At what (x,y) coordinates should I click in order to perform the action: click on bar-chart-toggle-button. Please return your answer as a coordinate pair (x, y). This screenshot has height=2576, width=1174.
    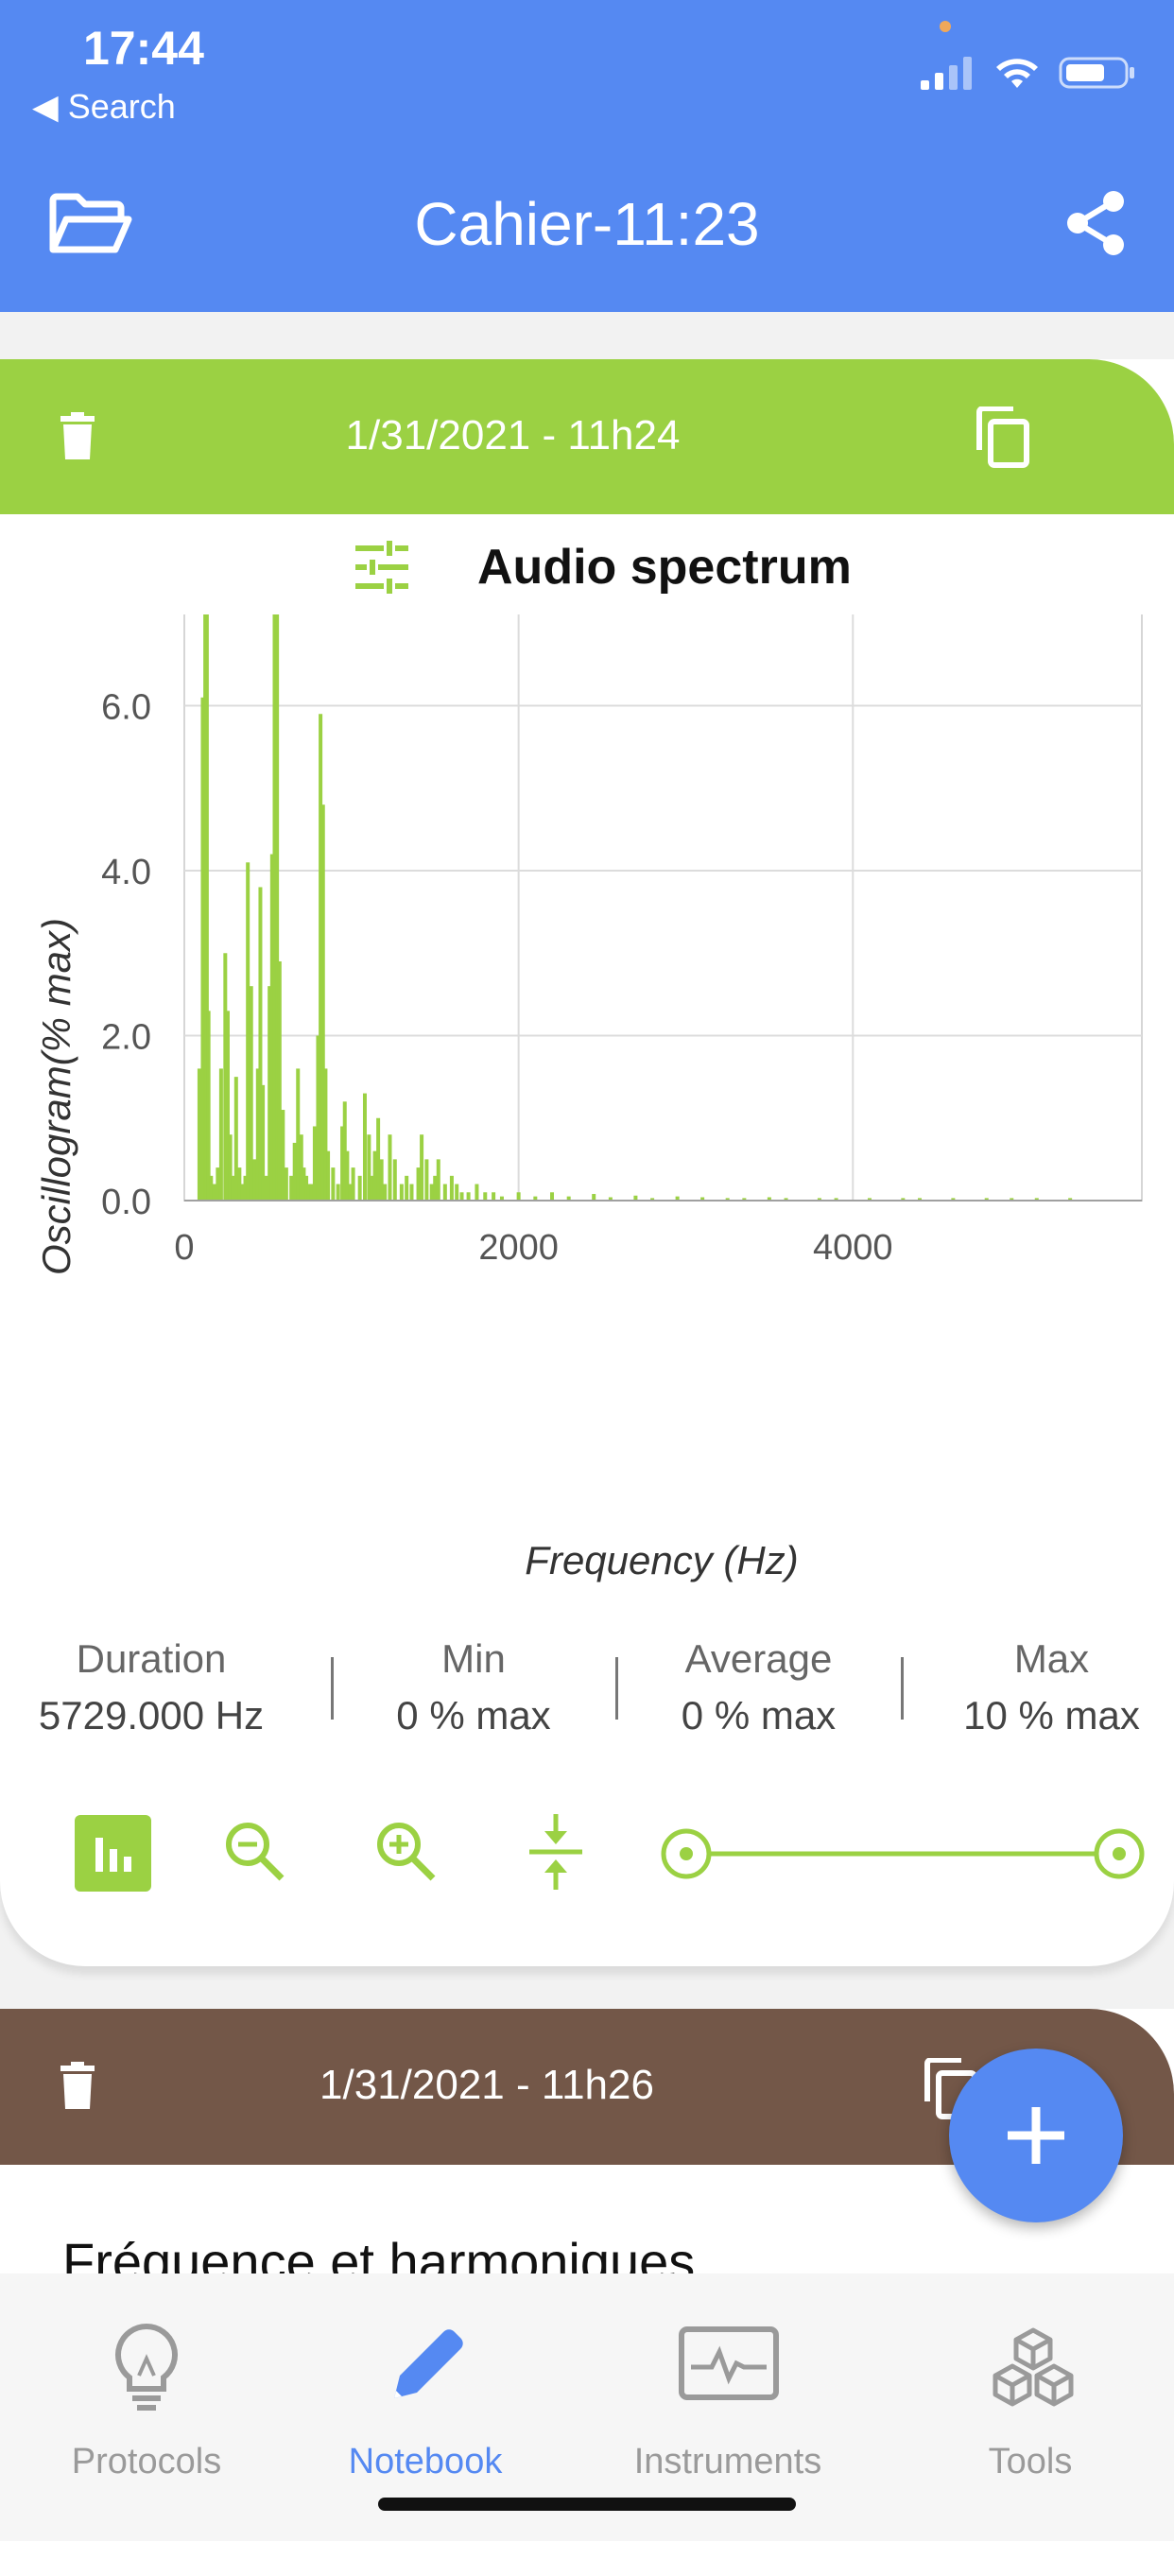
    Looking at the image, I should click on (113, 1853).